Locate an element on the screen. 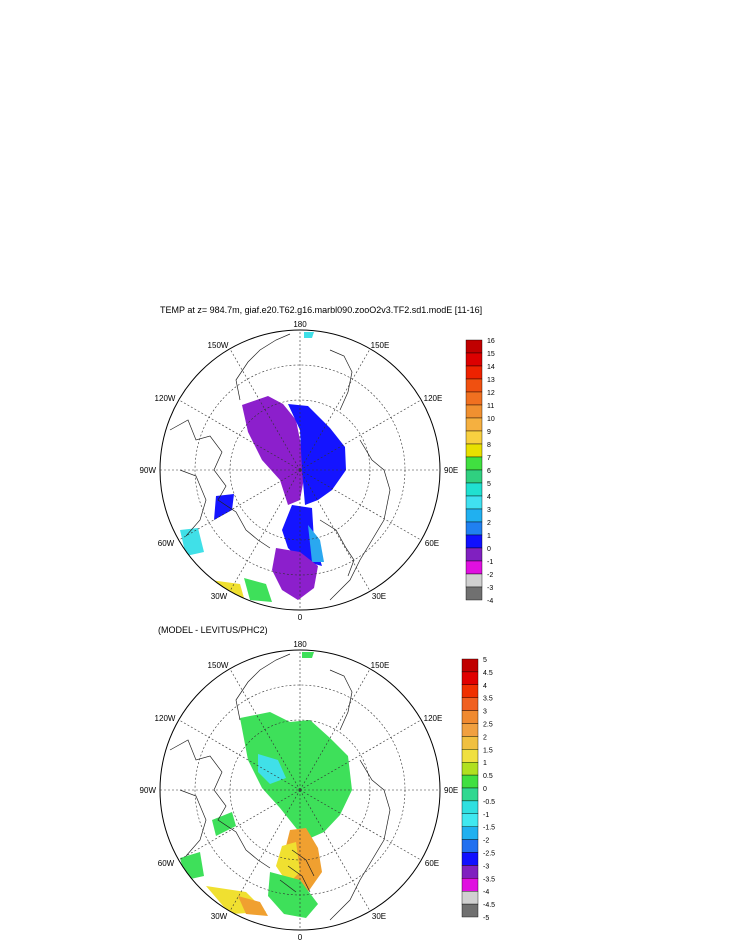 The height and width of the screenshot is (945, 733). colorbar-top-label: -1 is located at coordinates (490, 562).